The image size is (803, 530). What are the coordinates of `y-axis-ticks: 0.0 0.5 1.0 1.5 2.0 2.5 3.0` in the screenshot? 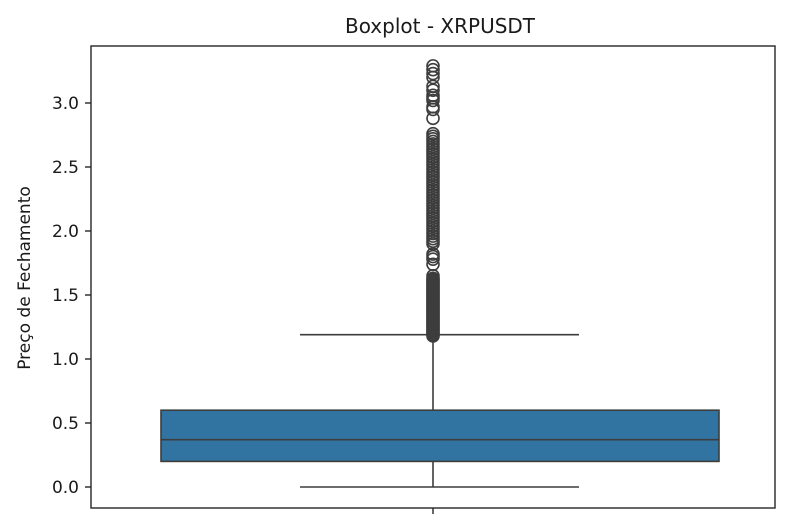 It's located at (71, 296).